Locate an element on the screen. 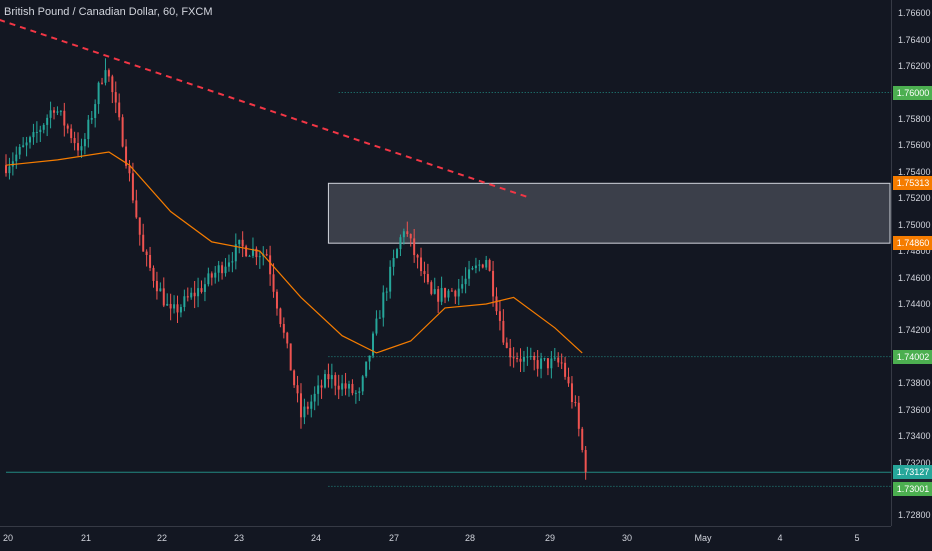 The image size is (932, 551). supply-zone is located at coordinates (609, 213).